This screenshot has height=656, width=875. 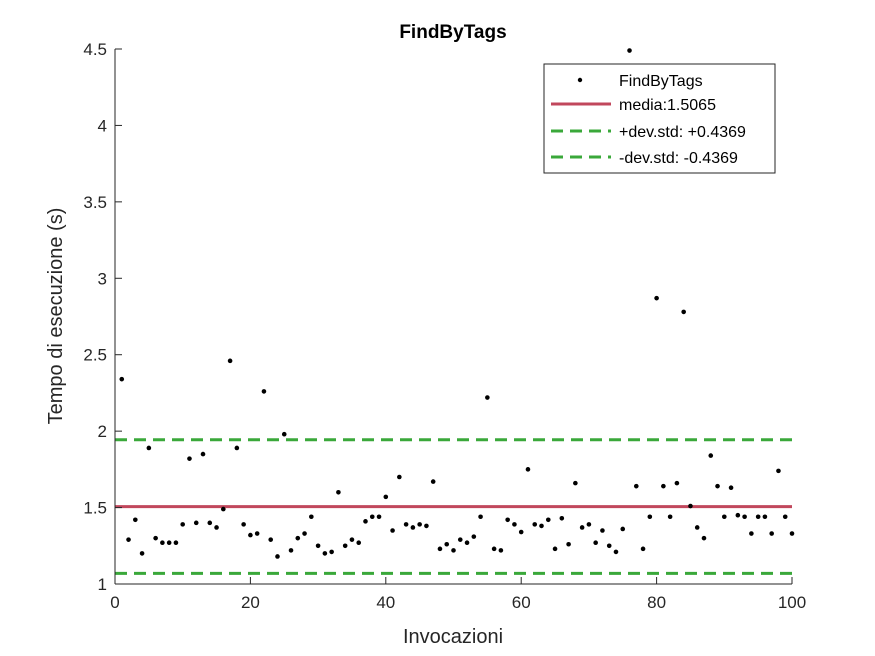 I want to click on x-tick-label: 40, so click(x=385, y=602).